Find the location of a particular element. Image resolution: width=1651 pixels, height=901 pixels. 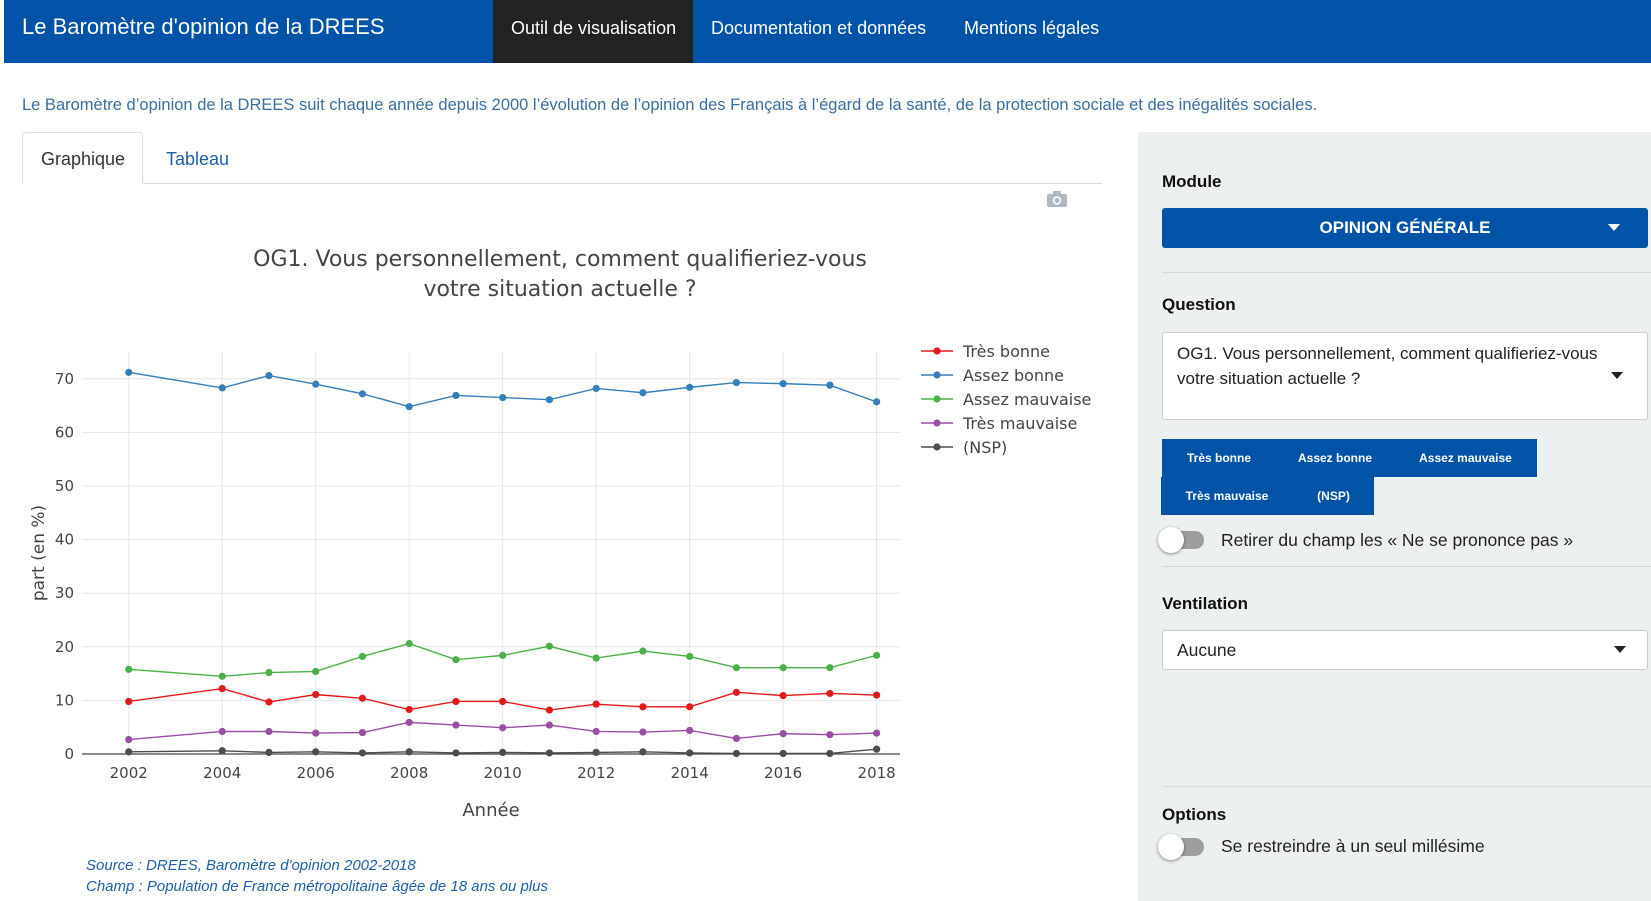

x-tick-label: 2010 is located at coordinates (503, 773).